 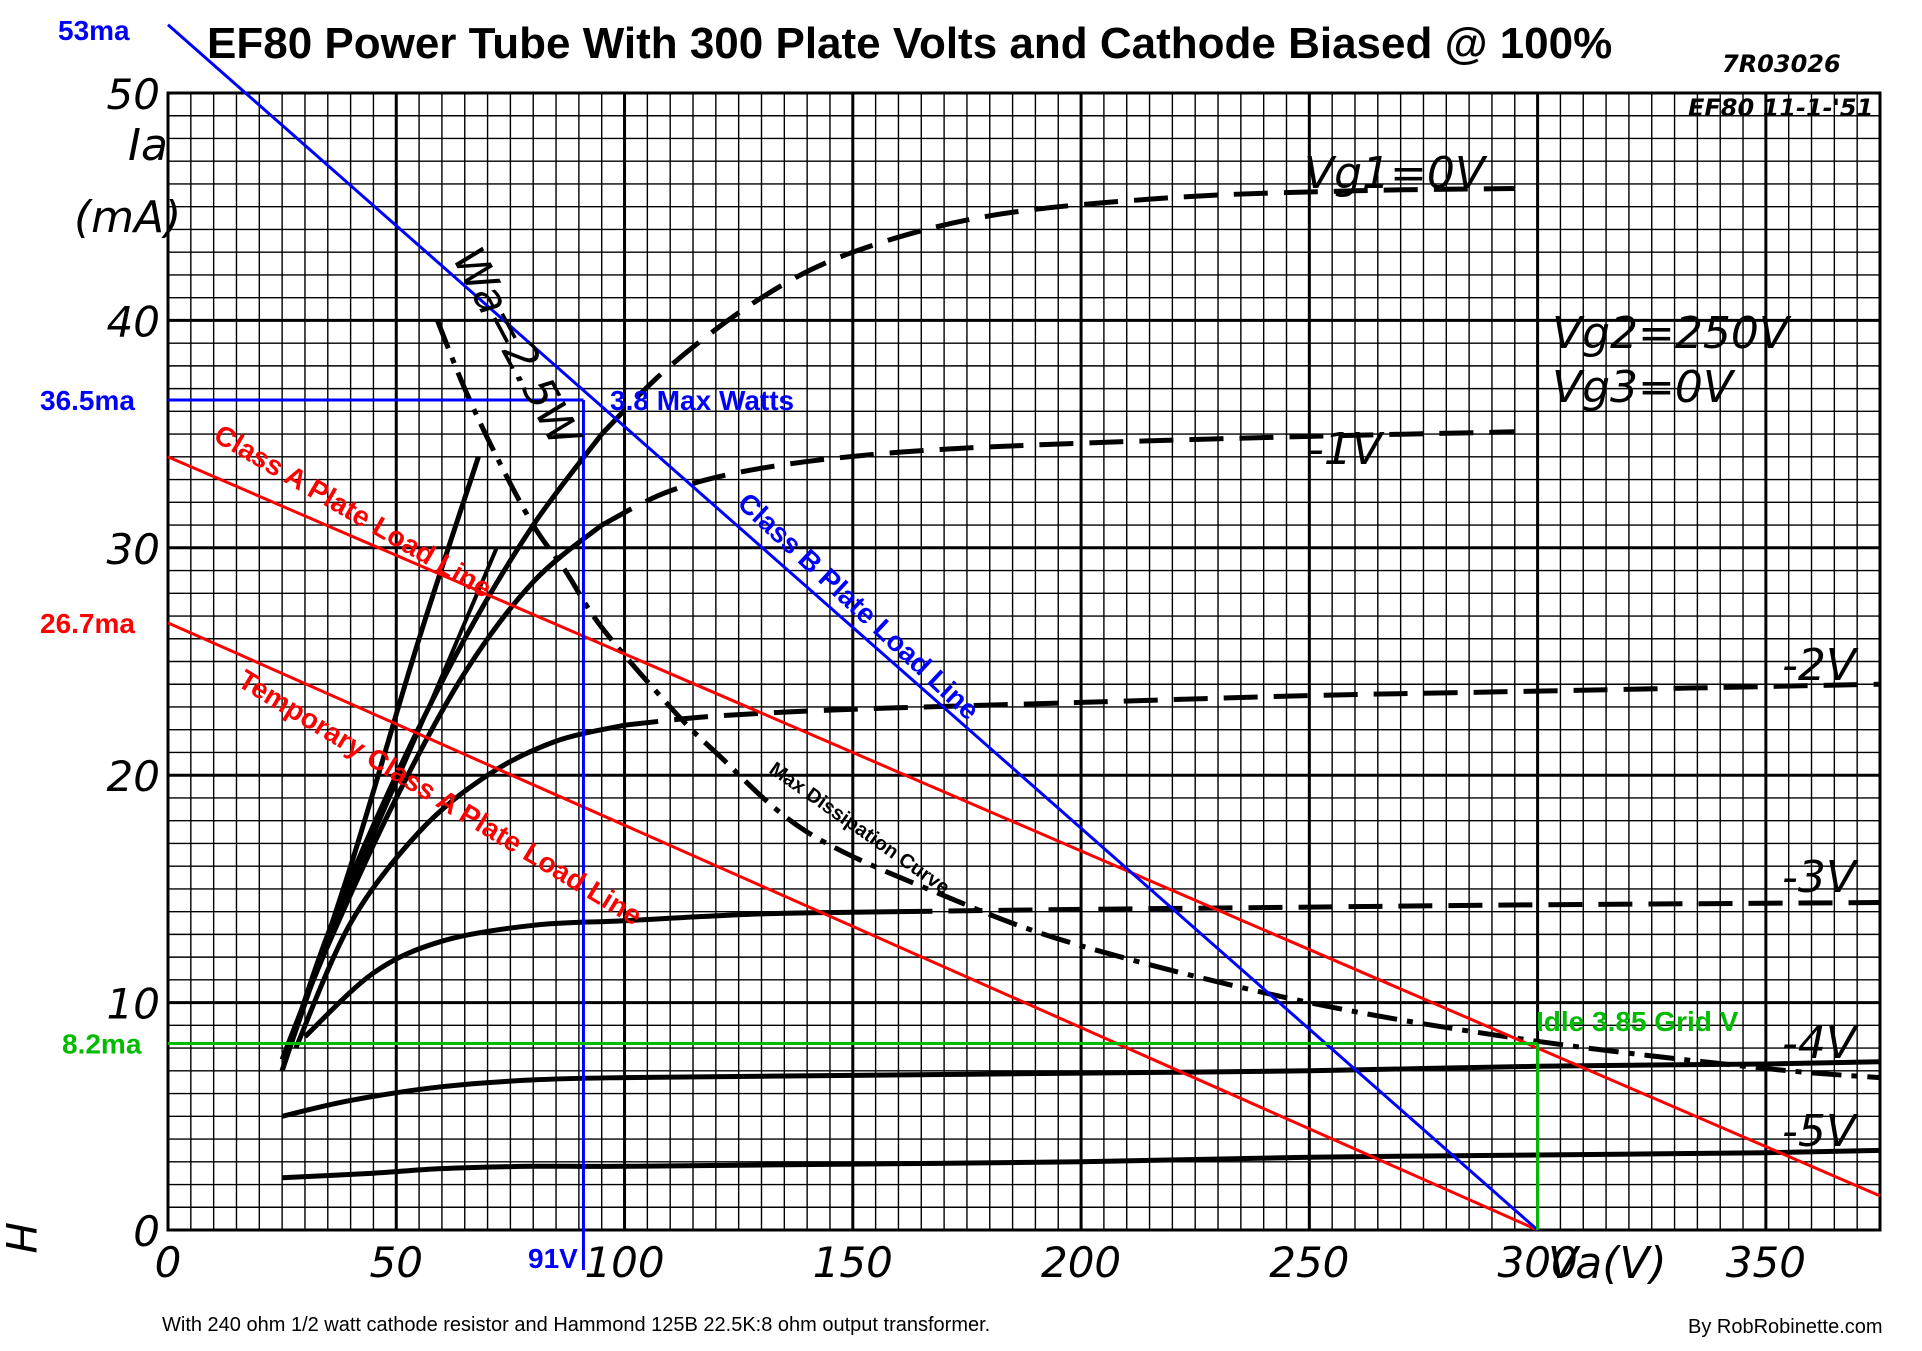 I want to click on x-tick-label: 200, so click(x=1081, y=1262).